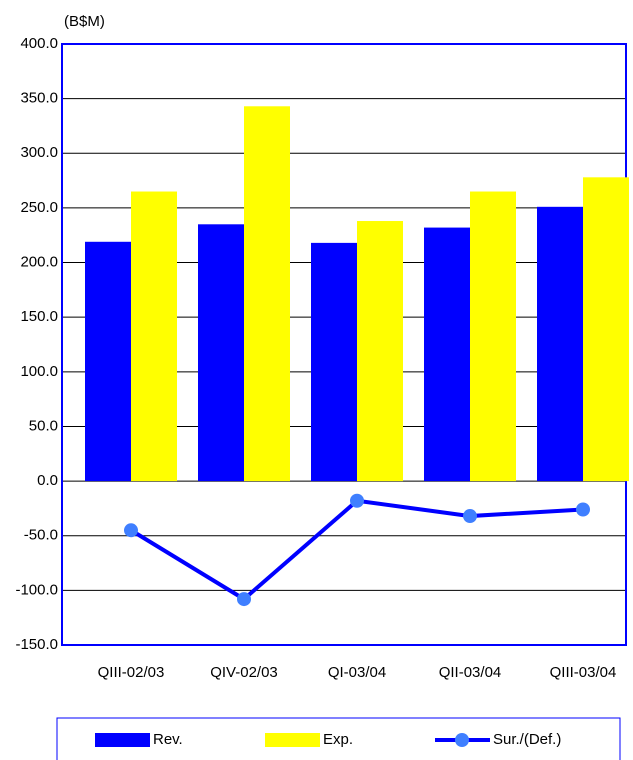  What do you see at coordinates (39, 207) in the screenshot?
I see `y-tick-label: 250.0` at bounding box center [39, 207].